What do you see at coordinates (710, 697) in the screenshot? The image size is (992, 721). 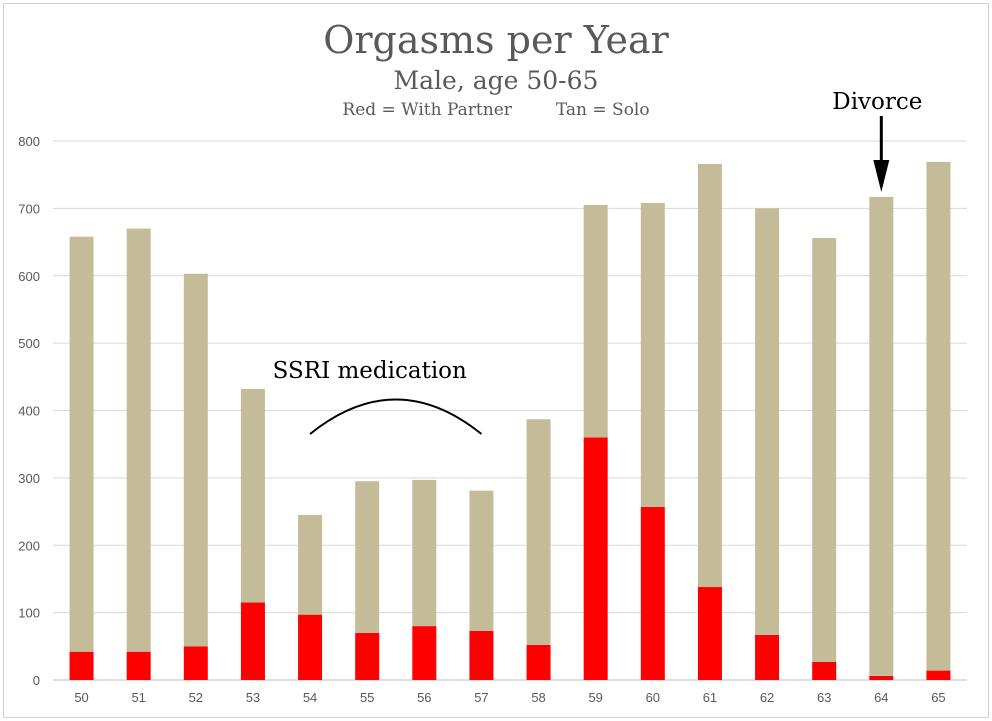 I see `x-tick-label: 61` at bounding box center [710, 697].